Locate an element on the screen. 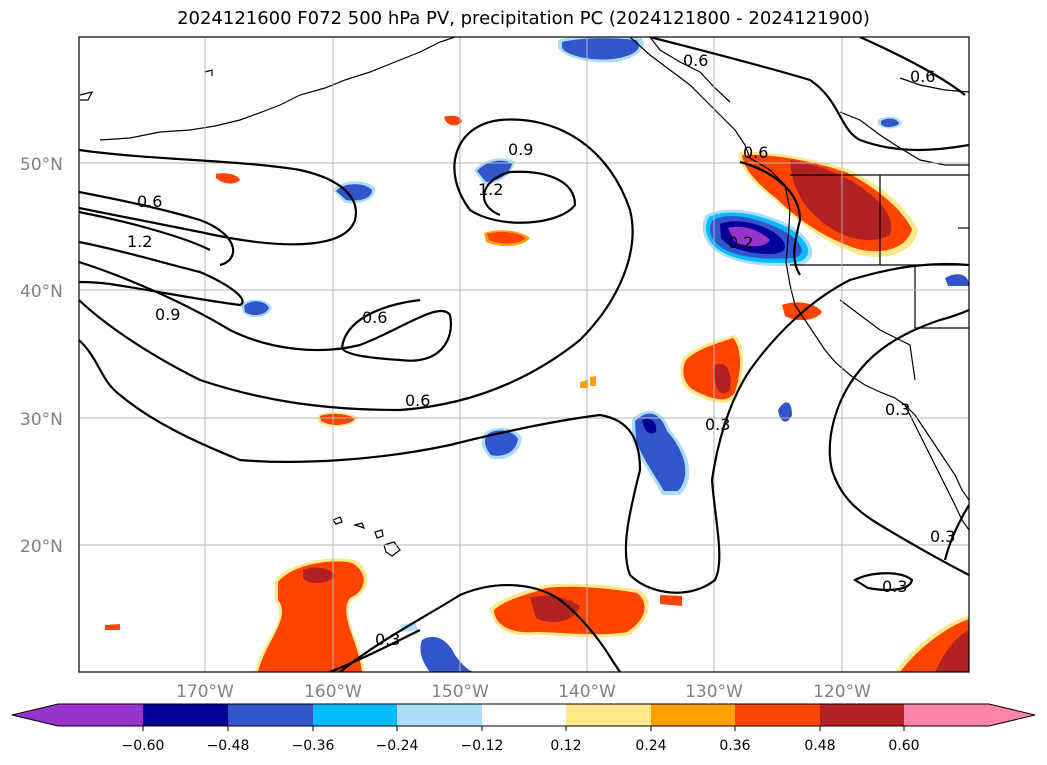  lat-label: 20°N is located at coordinates (41, 547).